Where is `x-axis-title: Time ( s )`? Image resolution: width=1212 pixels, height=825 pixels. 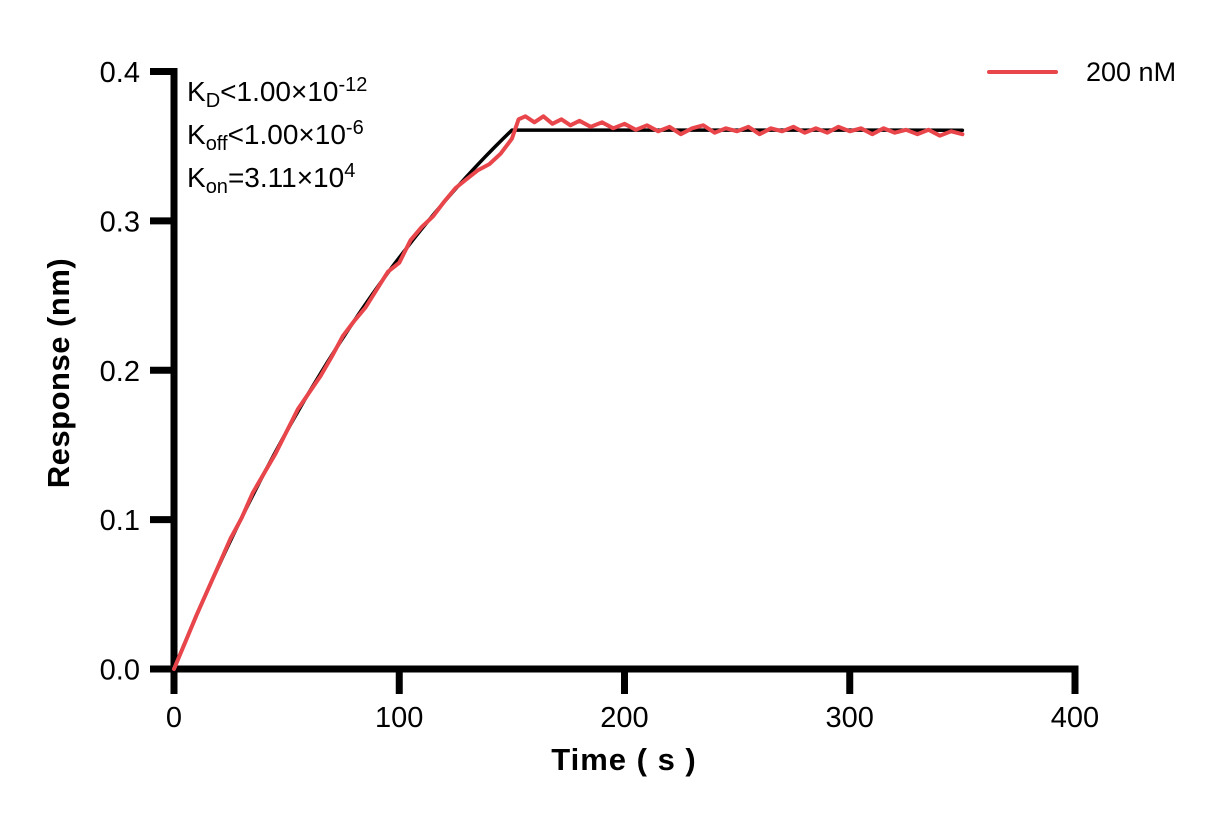 x-axis-title: Time ( s ) is located at coordinates (624, 759).